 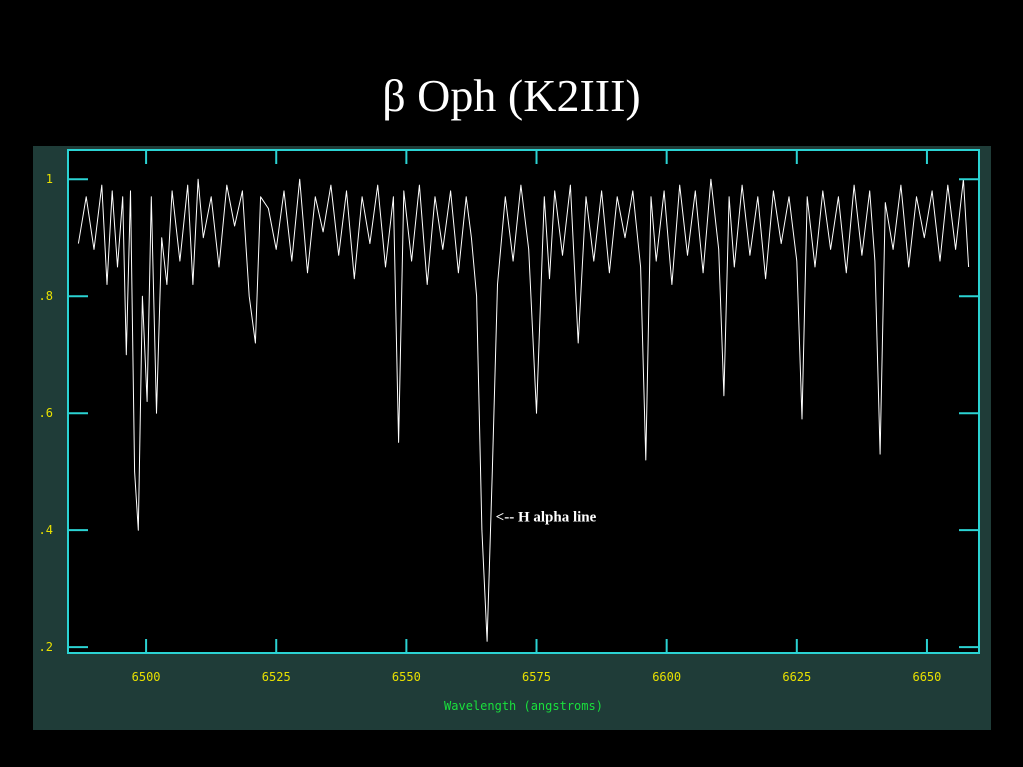 I want to click on y-tick-label: .8, so click(x=46, y=296).